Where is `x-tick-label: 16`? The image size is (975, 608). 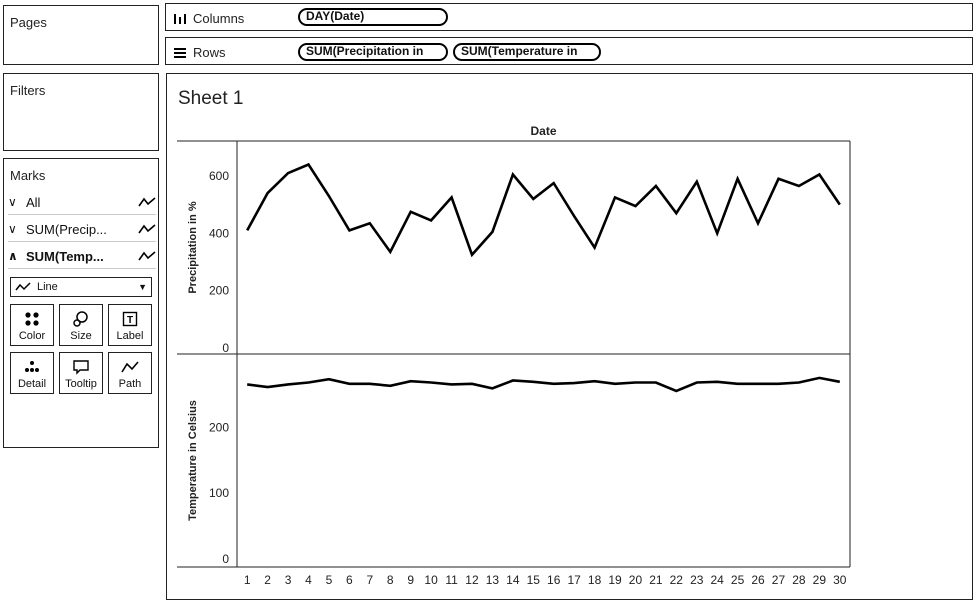
x-tick-label: 16 is located at coordinates (554, 580).